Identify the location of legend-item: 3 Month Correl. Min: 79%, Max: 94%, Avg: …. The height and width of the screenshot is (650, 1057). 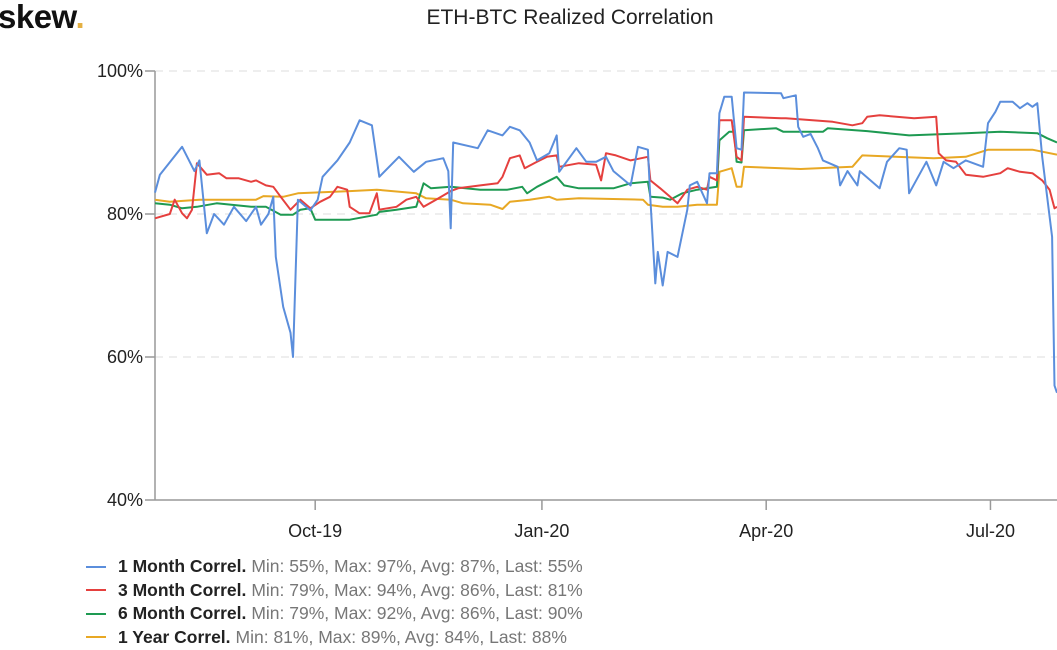
(334, 591).